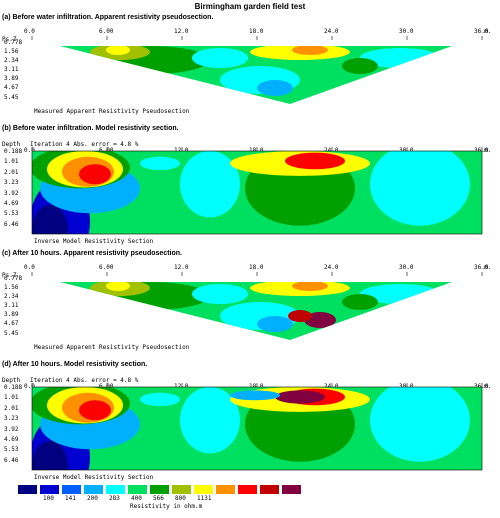 Image resolution: width=500 pixels, height=518 pixels. What do you see at coordinates (204, 498) in the screenshot?
I see `legend-label: 1131` at bounding box center [204, 498].